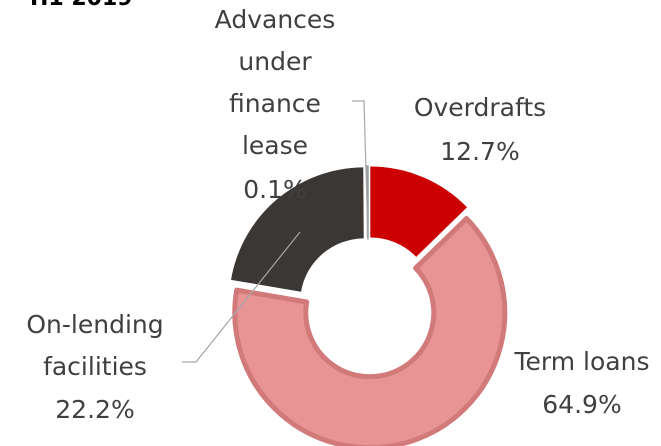 The width and height of the screenshot is (661, 446). I want to click on slice-label: Term loans, so click(582, 361).